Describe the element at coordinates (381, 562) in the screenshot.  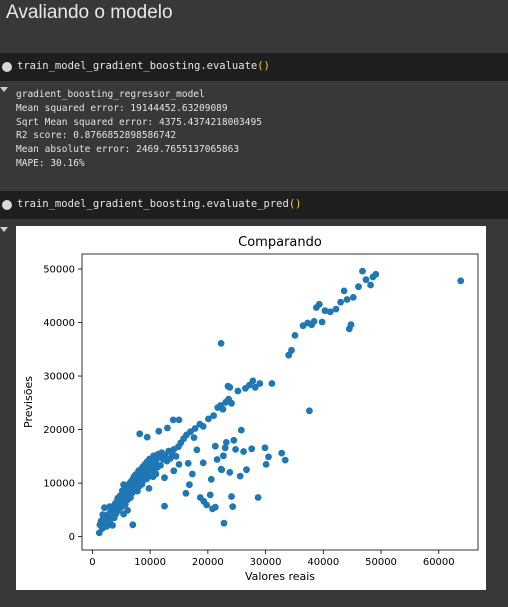
I see `x-tick-label: 50000` at that location.